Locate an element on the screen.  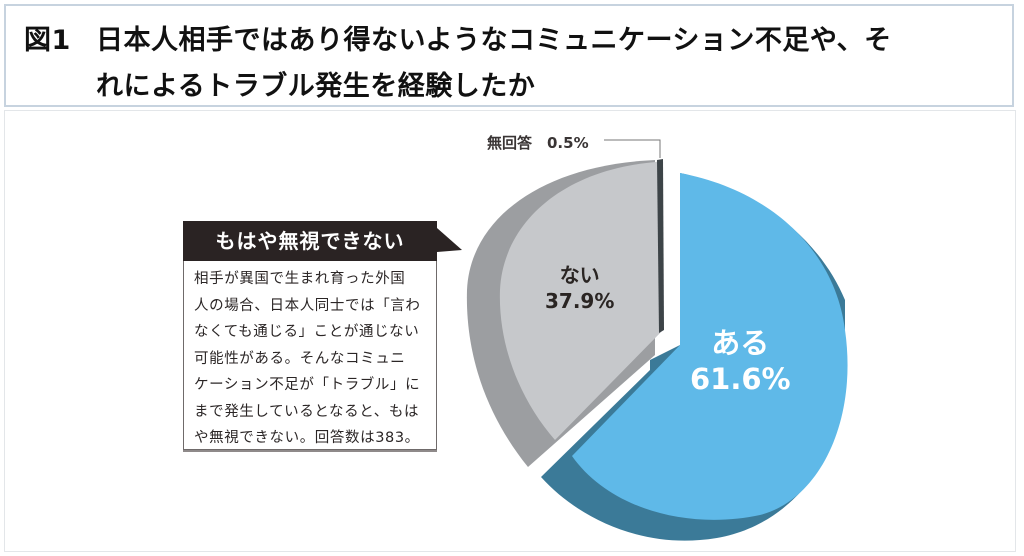
callout-pointer is located at coordinates (449, 240).